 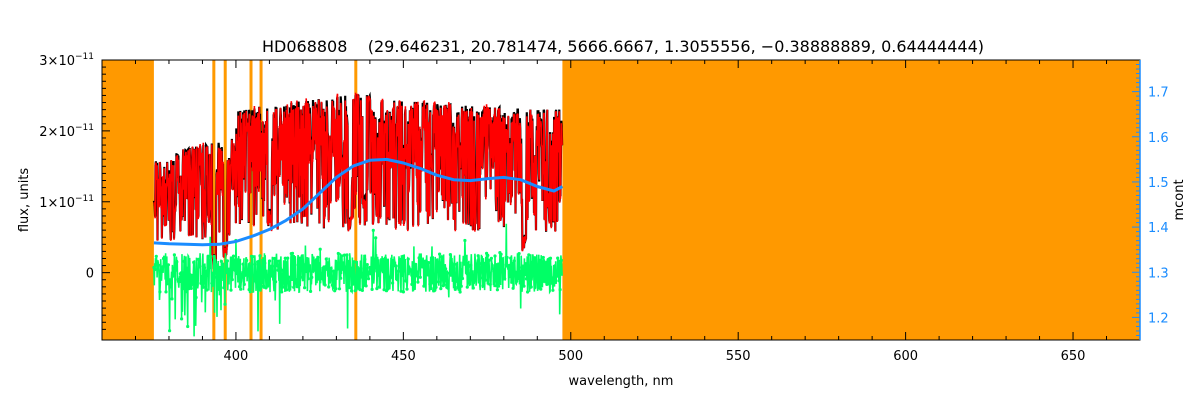 I want to click on y-tick-label: 3×10⁻¹¹, so click(x=66, y=60).